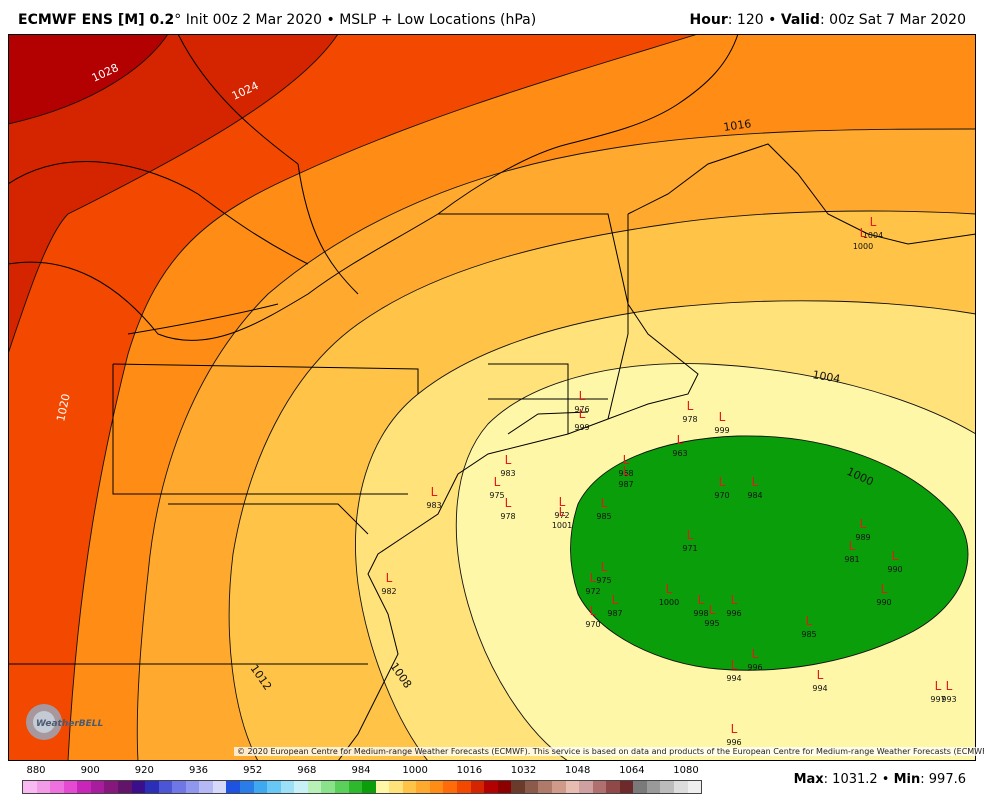  Describe the element at coordinates (469, 770) in the screenshot. I see `legend-tick-label: 1016` at that location.